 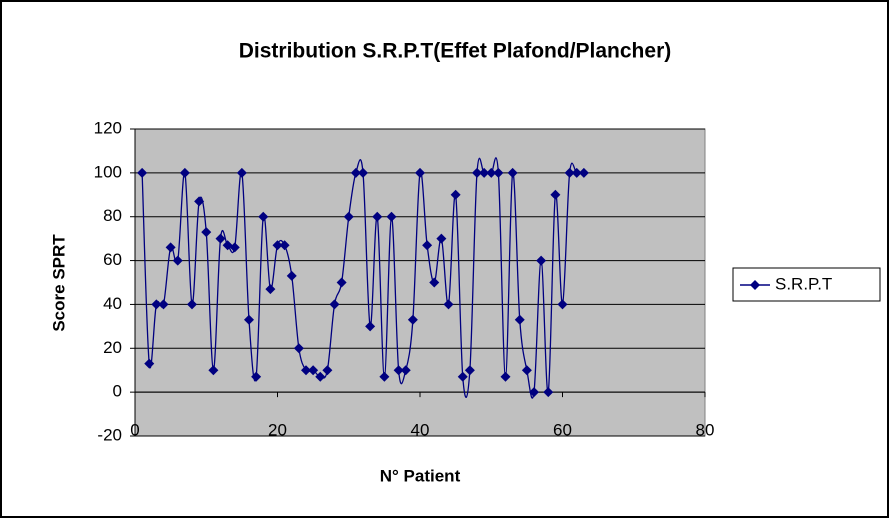 What do you see at coordinates (134, 429) in the screenshot?
I see `x-tick-label: 0` at bounding box center [134, 429].